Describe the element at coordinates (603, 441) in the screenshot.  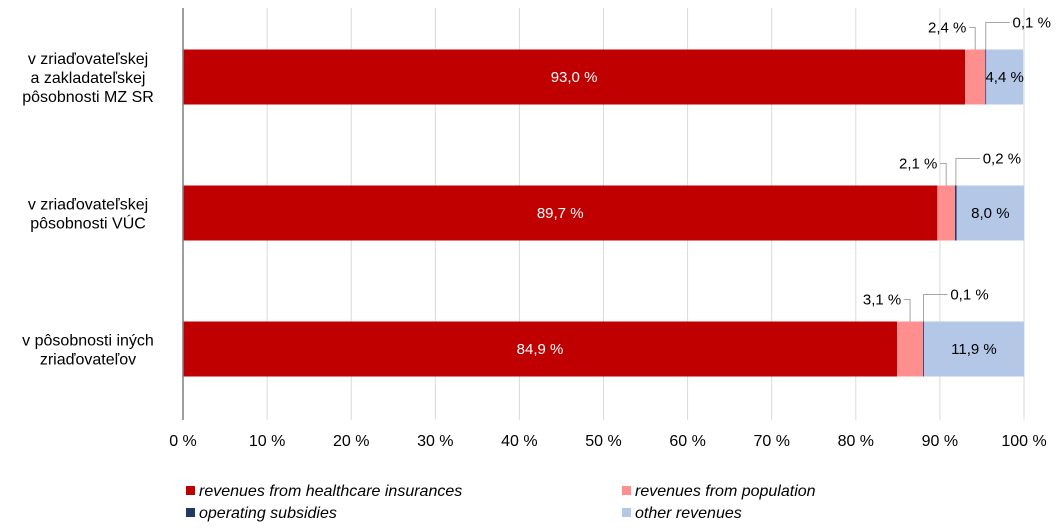
I see `x-tick-label: 50 %` at that location.